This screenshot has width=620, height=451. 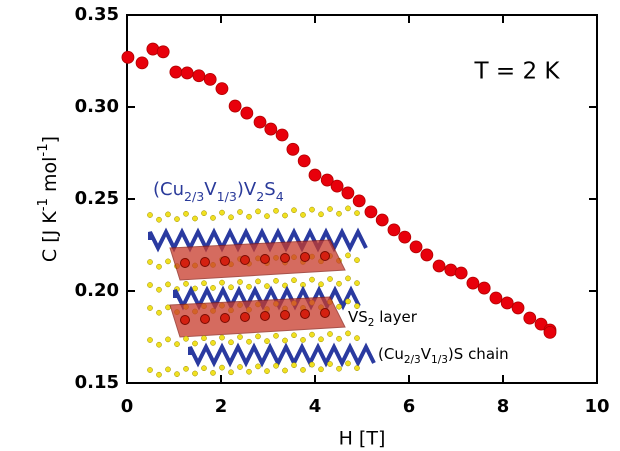 What do you see at coordinates (426, 354) in the screenshot?
I see `text-part: V` at bounding box center [426, 354].